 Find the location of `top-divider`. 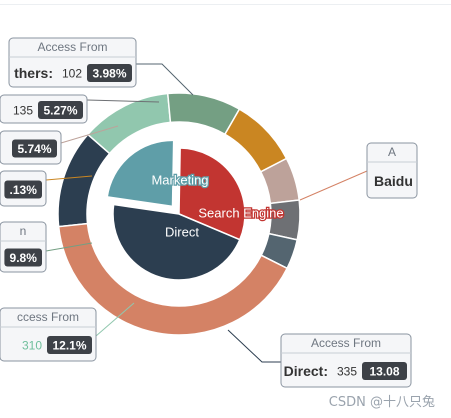

top-divider is located at coordinates (225, 4).